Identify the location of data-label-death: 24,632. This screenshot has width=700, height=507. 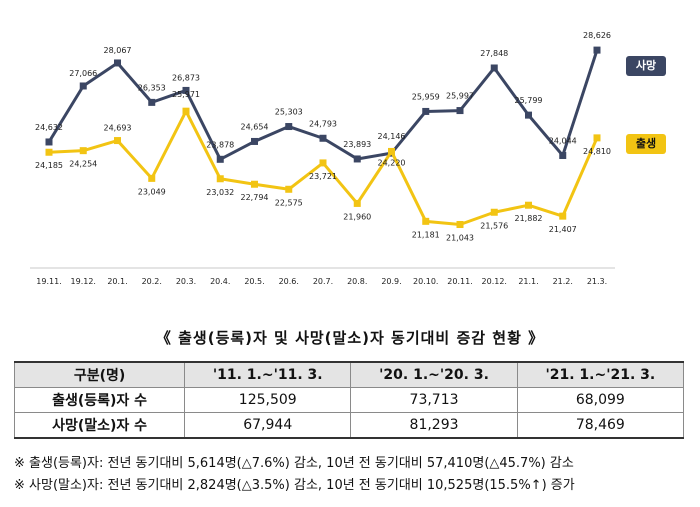
(49, 127).